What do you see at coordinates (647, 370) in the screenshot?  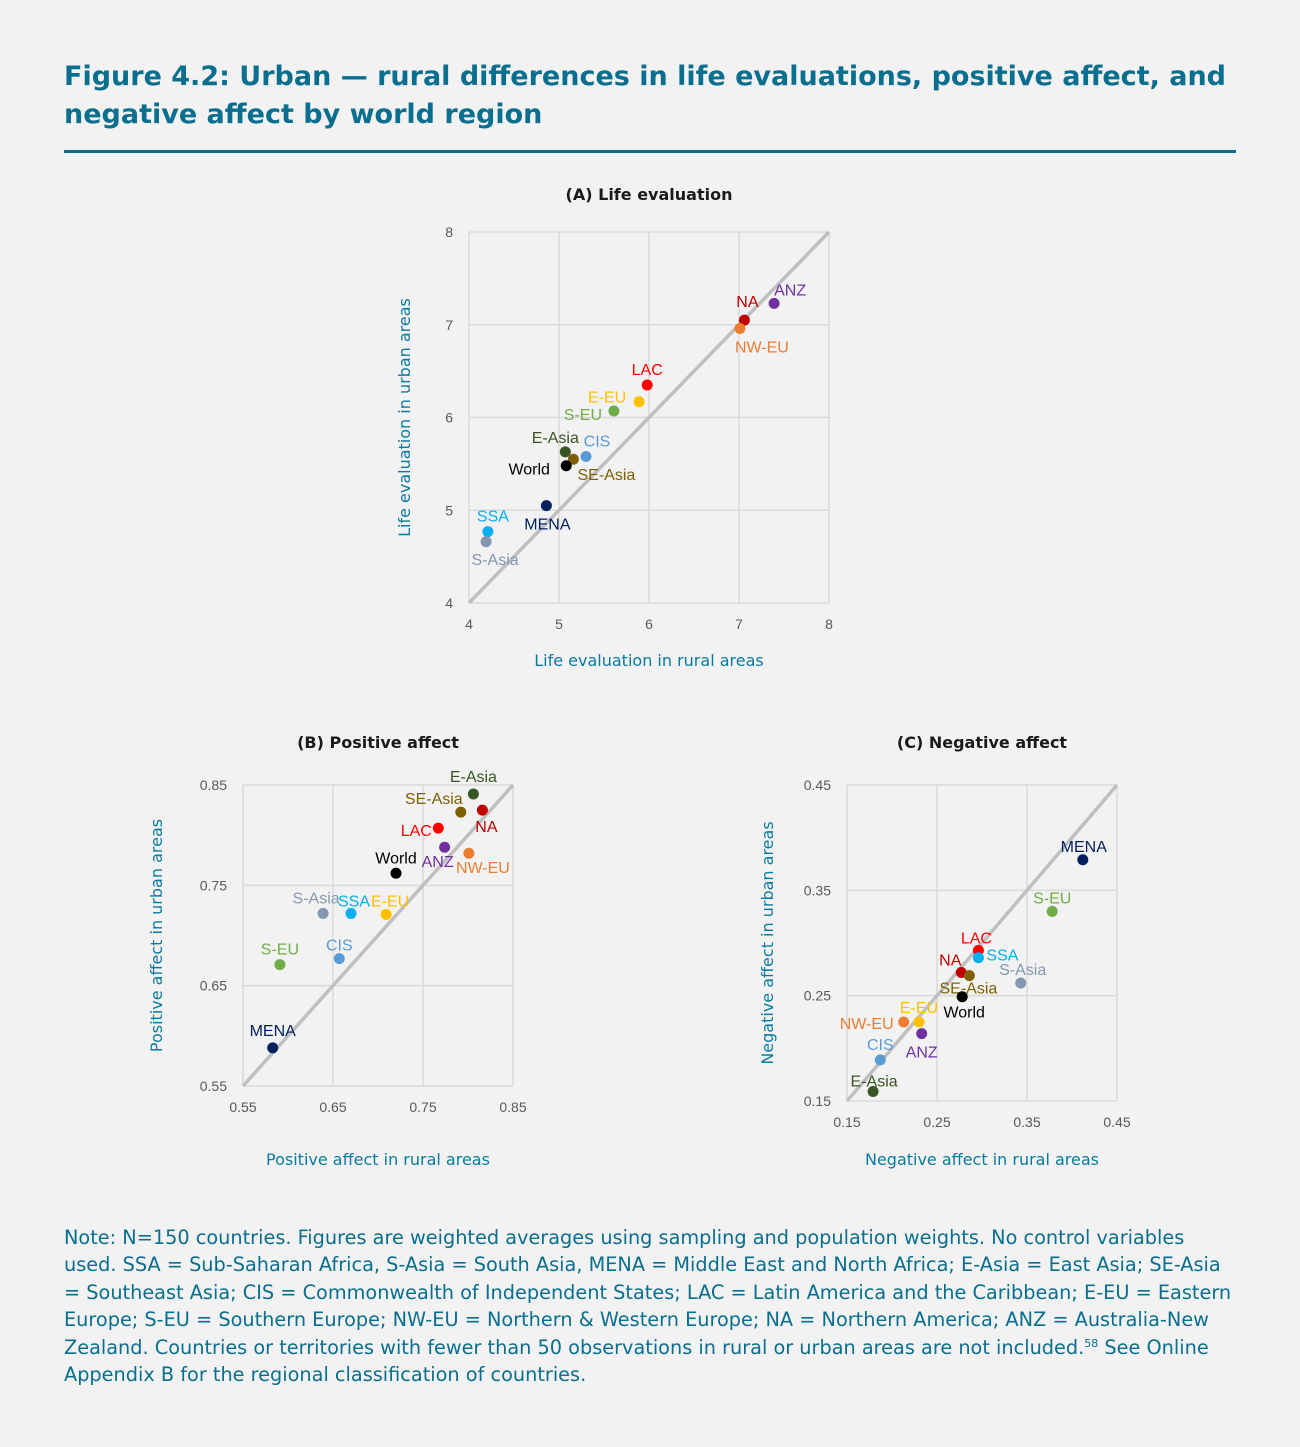 I see `data-label-lac: LAC` at bounding box center [647, 370].